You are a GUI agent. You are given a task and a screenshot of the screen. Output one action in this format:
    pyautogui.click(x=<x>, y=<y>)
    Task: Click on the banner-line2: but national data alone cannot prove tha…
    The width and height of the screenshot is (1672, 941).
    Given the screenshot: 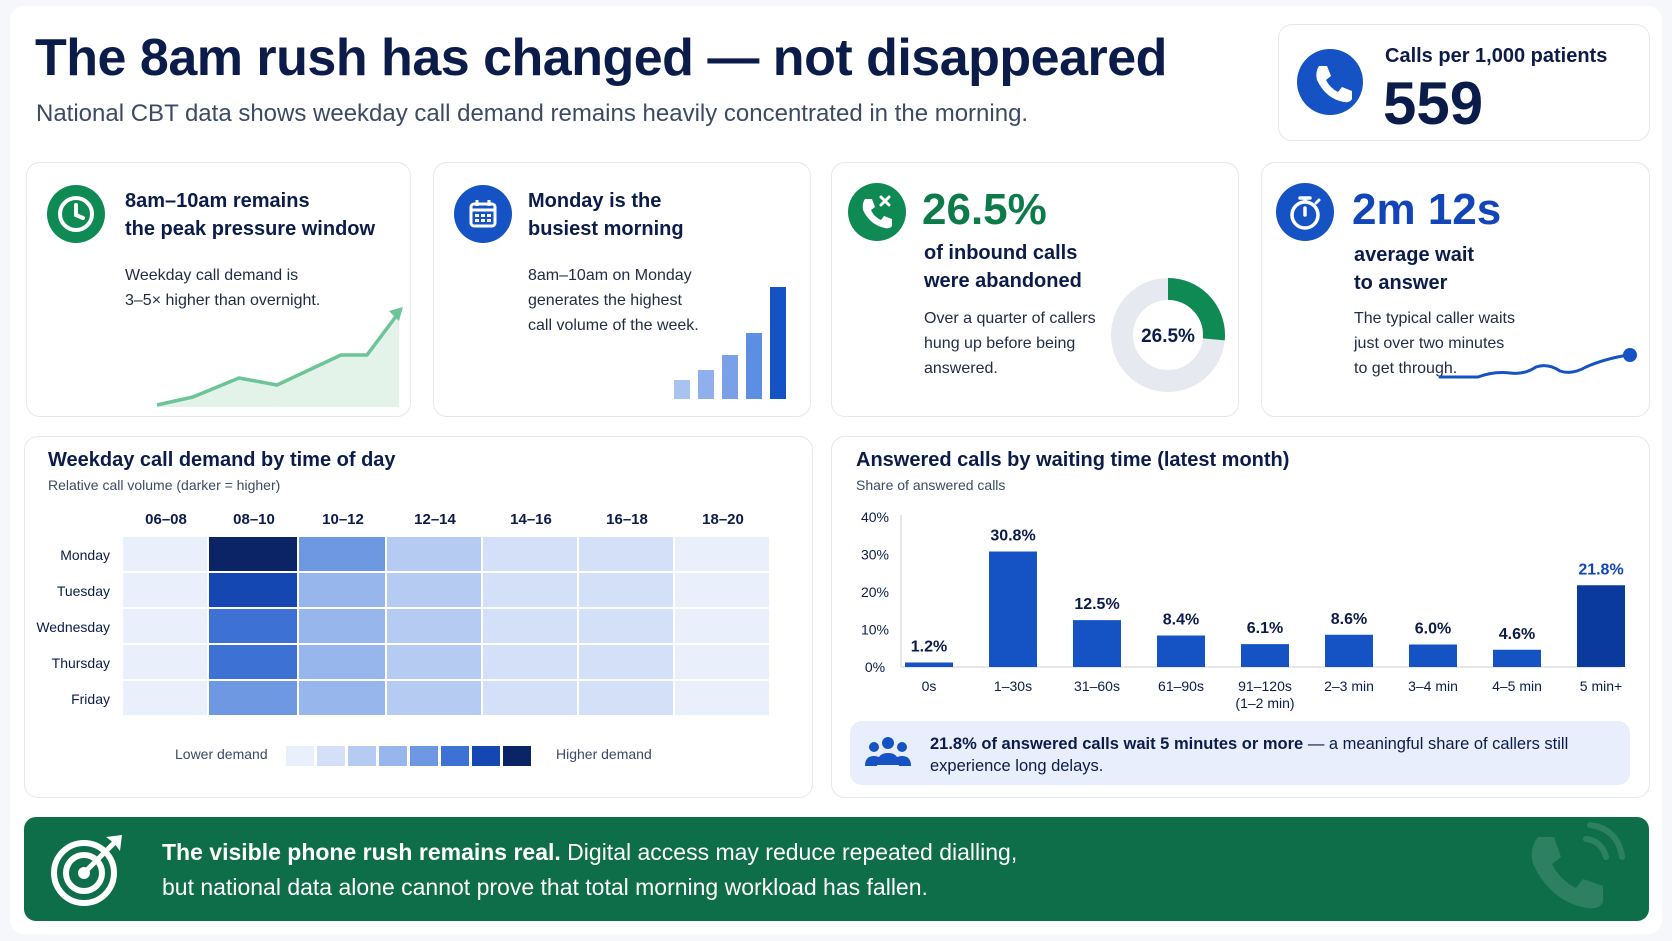 What is the action you would take?
    pyautogui.click(x=545, y=887)
    